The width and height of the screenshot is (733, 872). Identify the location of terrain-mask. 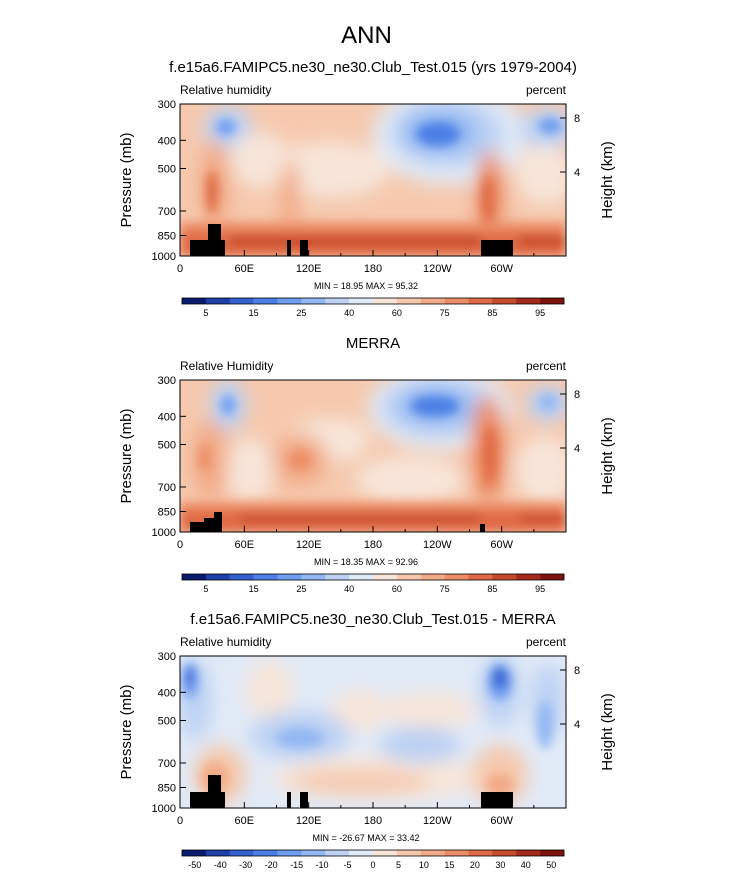
(337, 522).